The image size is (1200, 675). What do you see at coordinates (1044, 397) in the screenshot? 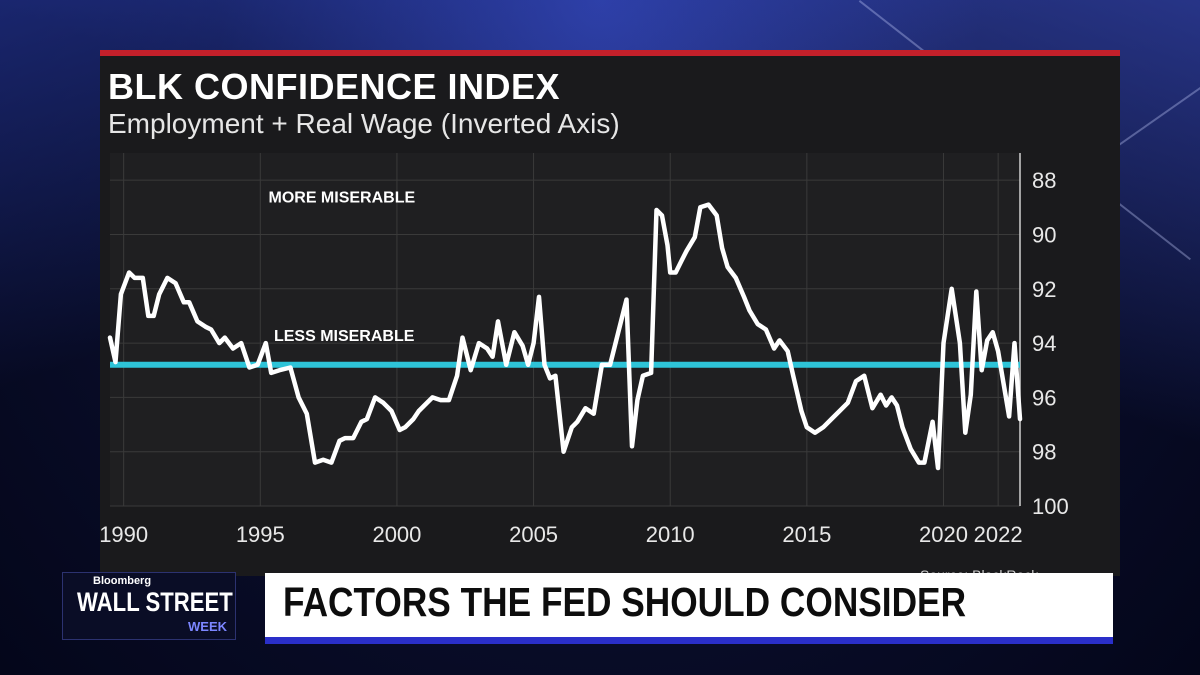
I see `y-tick-label: 96` at bounding box center [1044, 397].